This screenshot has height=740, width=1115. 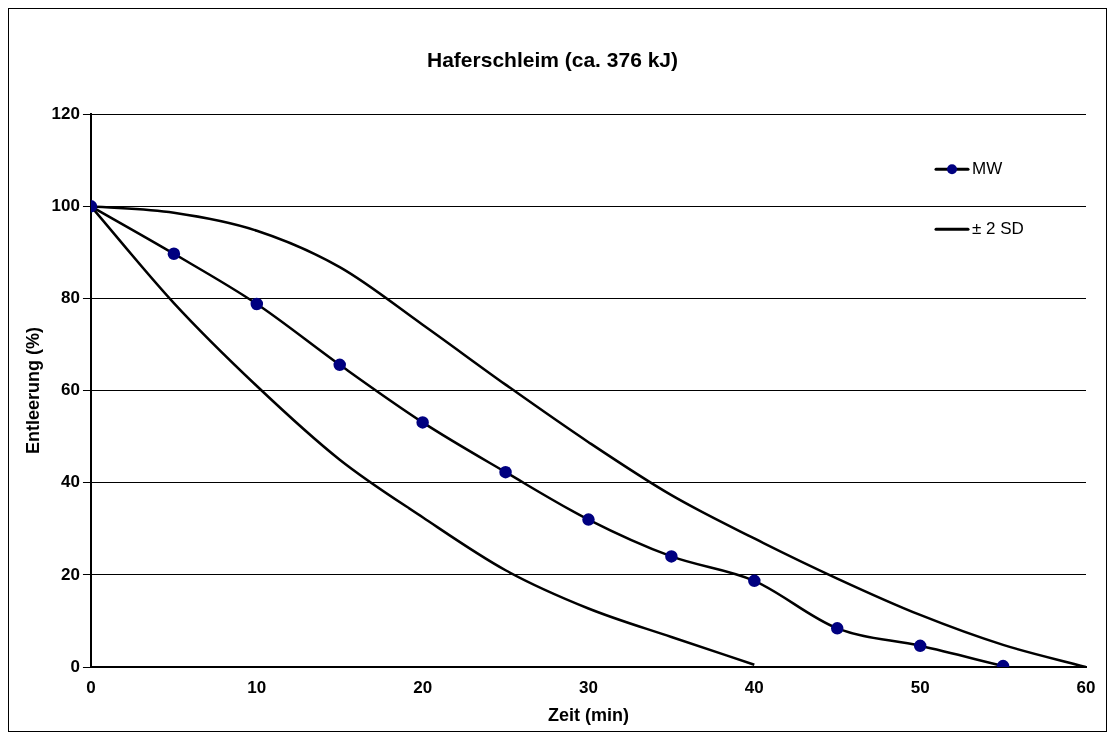 I want to click on legend-label: MW, so click(x=987, y=168).